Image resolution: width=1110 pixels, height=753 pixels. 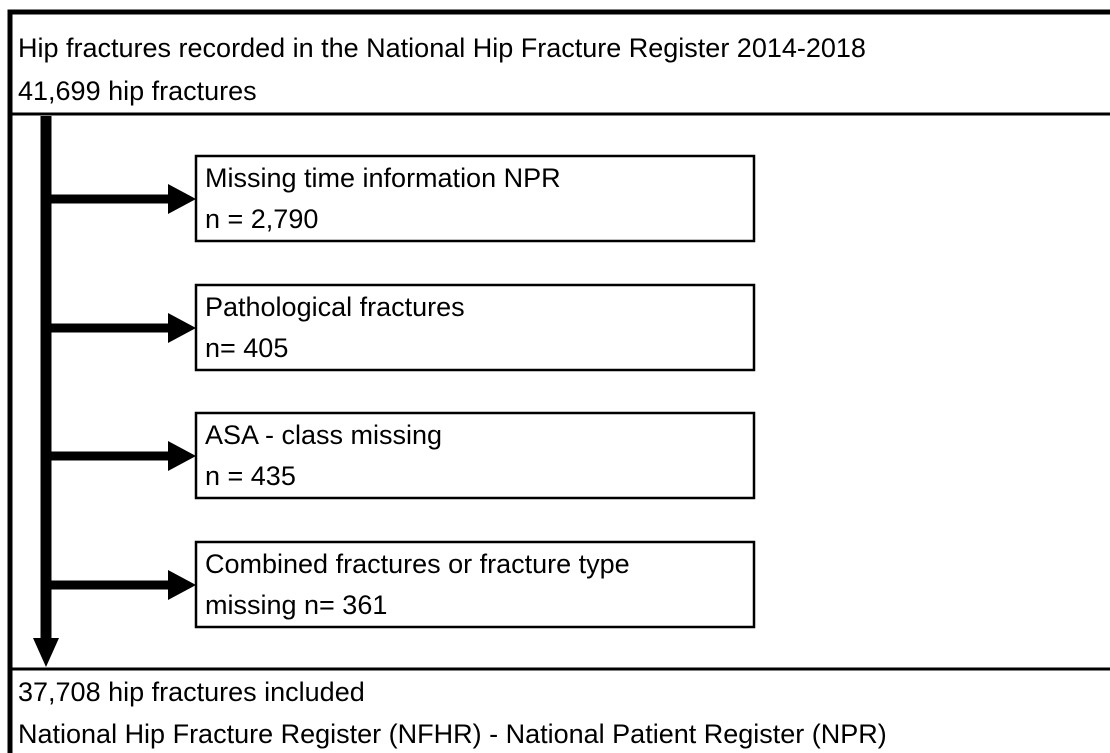 I want to click on exclusion-count: n= 405, so click(x=246, y=348).